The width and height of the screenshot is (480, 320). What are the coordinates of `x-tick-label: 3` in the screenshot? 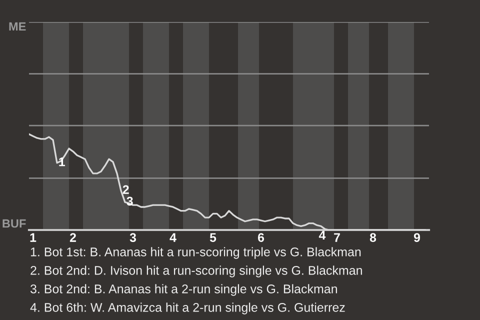 It's located at (133, 237).